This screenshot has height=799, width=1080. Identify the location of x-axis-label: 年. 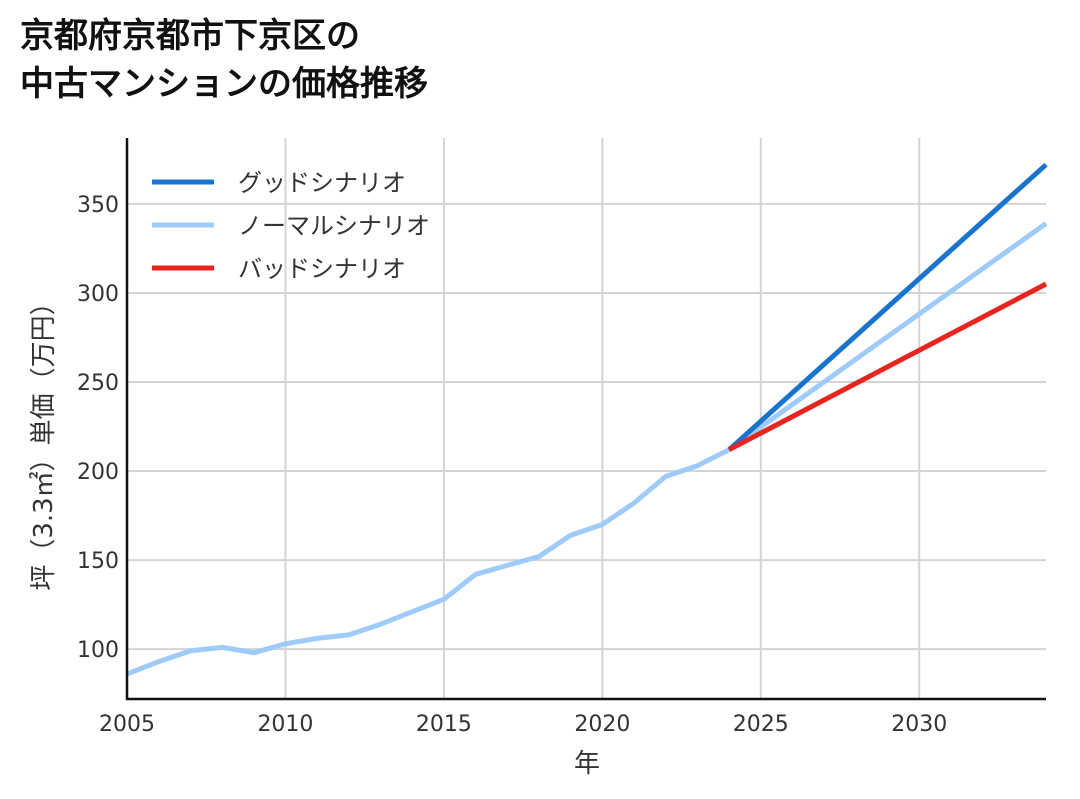
(587, 764).